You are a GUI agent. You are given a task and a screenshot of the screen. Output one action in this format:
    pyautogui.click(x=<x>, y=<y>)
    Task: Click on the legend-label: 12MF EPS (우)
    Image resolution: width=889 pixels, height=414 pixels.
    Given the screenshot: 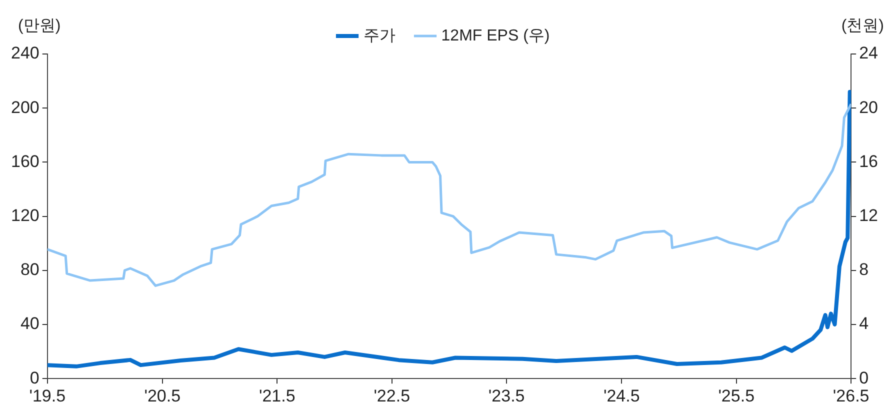 What is the action you would take?
    pyautogui.click(x=495, y=35)
    